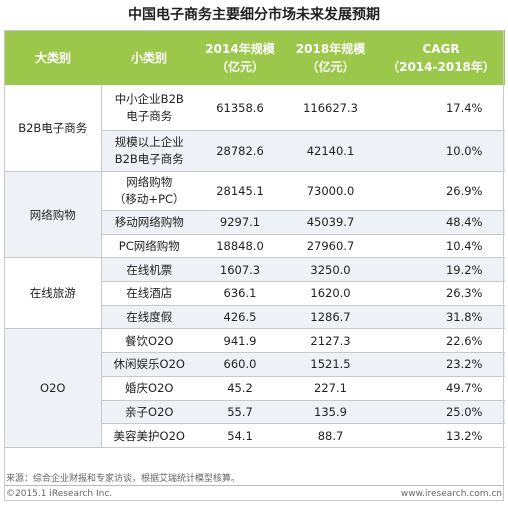 The height and width of the screenshot is (508, 508). Describe the element at coordinates (149, 159) in the screenshot. I see `subcategory-line2: B2B电子商务` at that location.